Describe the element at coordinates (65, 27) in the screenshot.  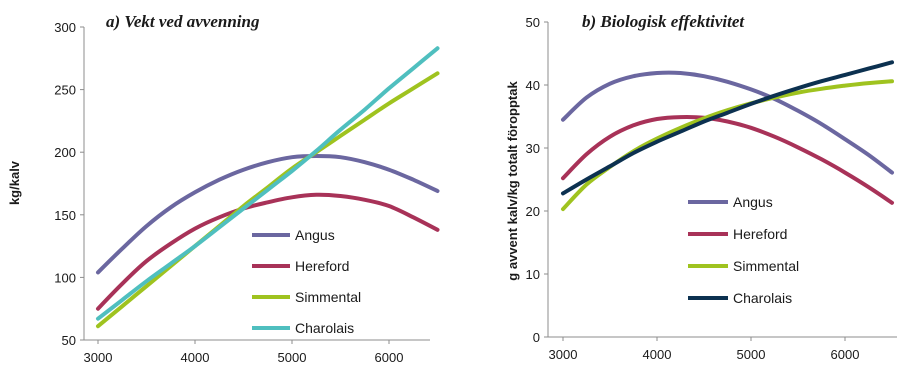
I see `y-tick-label: 300` at that location.